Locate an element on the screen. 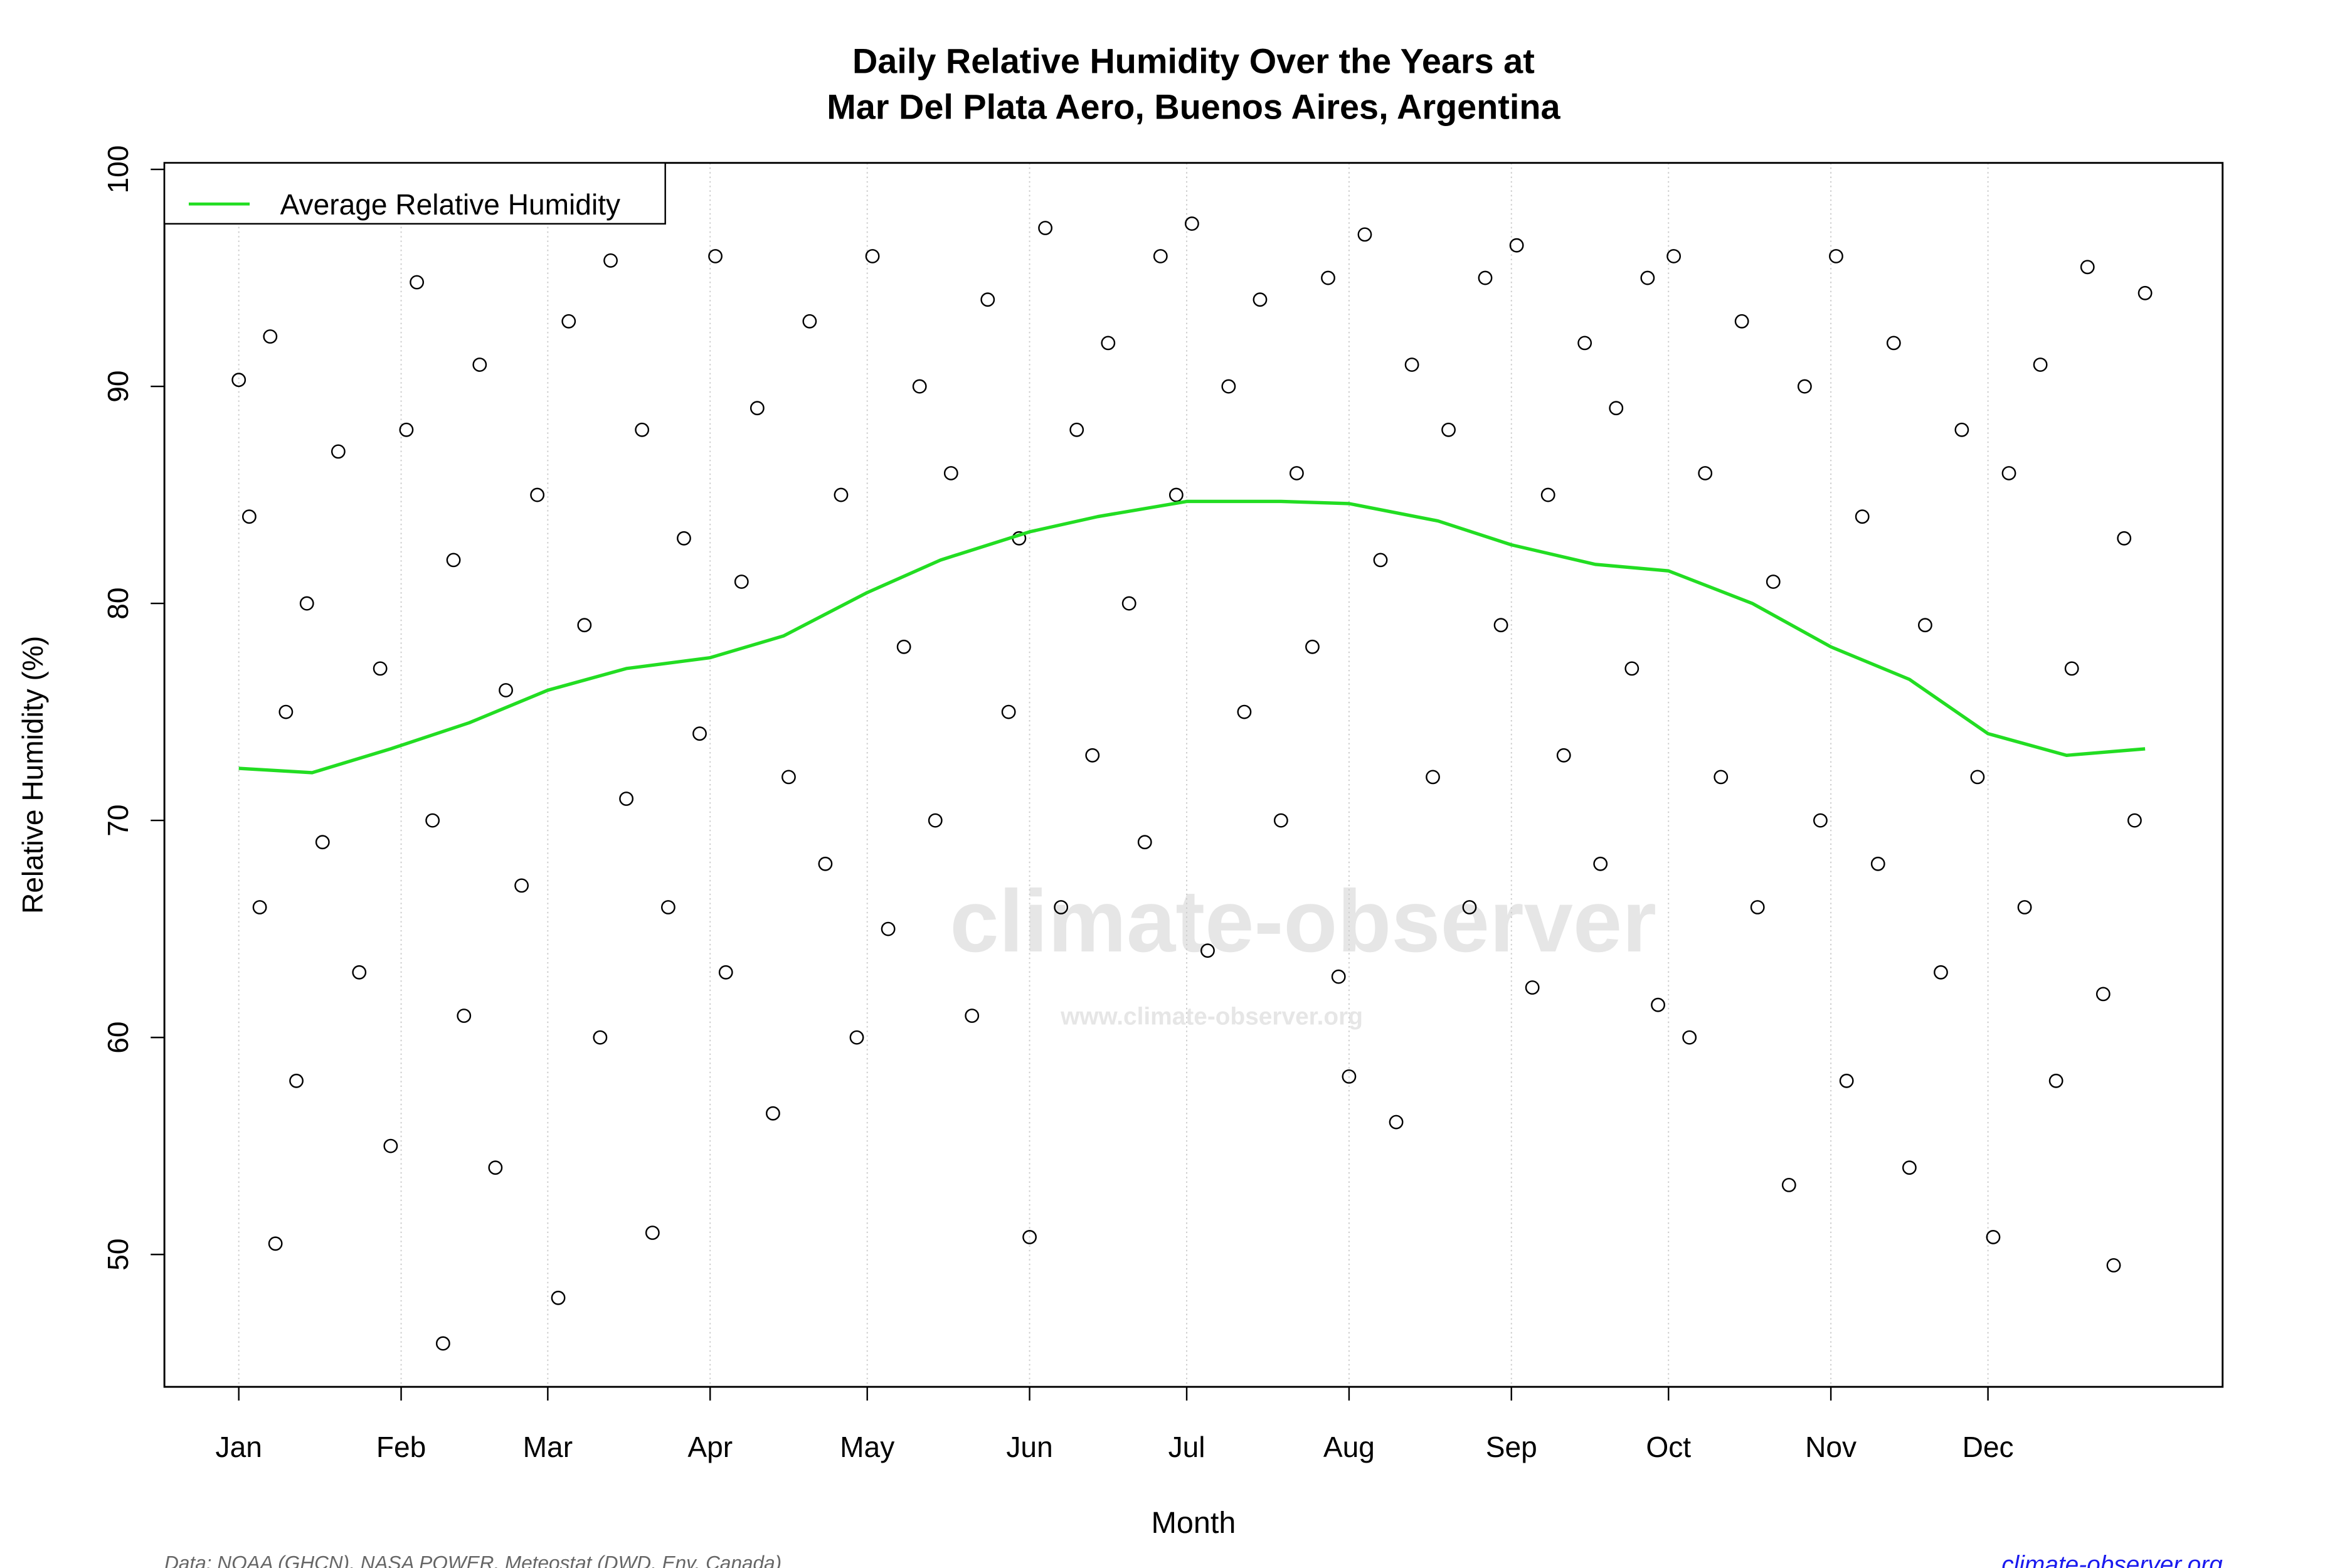 This screenshot has width=2352, height=1568. website-link: climate-observer.org is located at coordinates (2112, 1559).